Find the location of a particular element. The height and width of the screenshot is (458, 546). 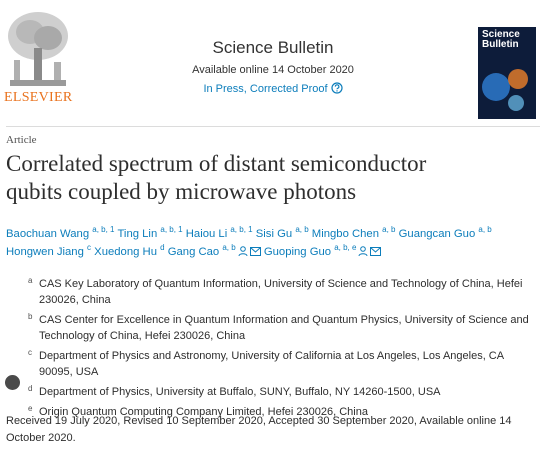

author: Baochuan Wang a, b, 1 is located at coordinates (60, 232).